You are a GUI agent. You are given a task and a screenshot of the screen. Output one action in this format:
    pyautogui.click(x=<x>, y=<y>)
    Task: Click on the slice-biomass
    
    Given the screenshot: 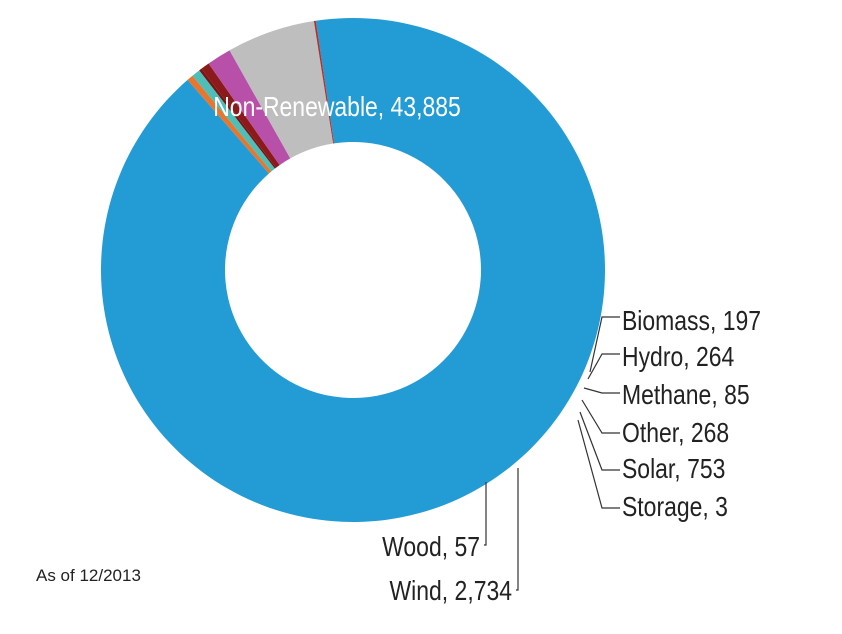 What is the action you would take?
    pyautogui.click(x=229, y=124)
    